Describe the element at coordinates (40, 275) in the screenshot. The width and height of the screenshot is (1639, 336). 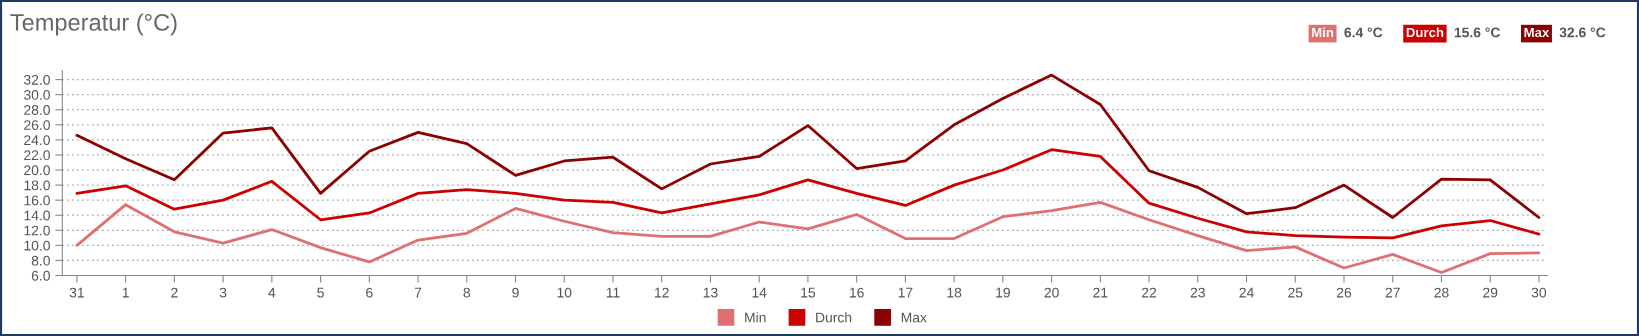
I see `y-tick-label: 6.0` at that location.